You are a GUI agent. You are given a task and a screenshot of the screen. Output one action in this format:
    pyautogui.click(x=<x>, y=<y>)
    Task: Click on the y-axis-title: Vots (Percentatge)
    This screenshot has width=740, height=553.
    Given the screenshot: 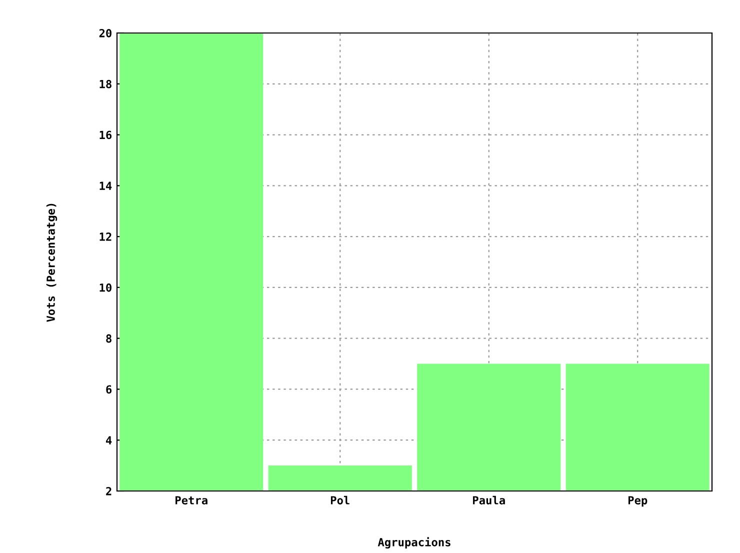 What is the action you would take?
    pyautogui.click(x=52, y=263)
    